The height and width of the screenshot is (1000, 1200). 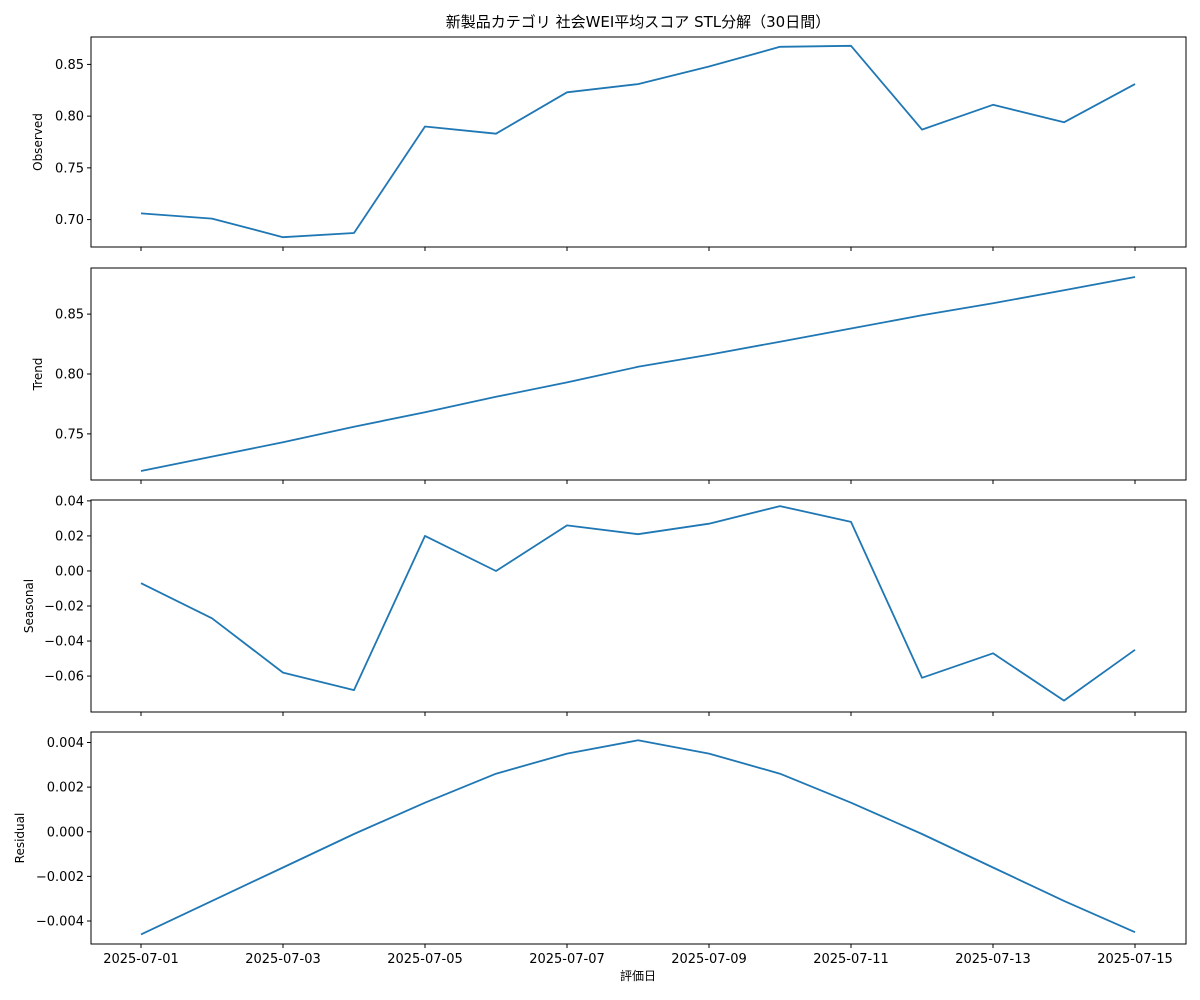 I want to click on x-tick-label: 2025-07-09, so click(x=709, y=959).